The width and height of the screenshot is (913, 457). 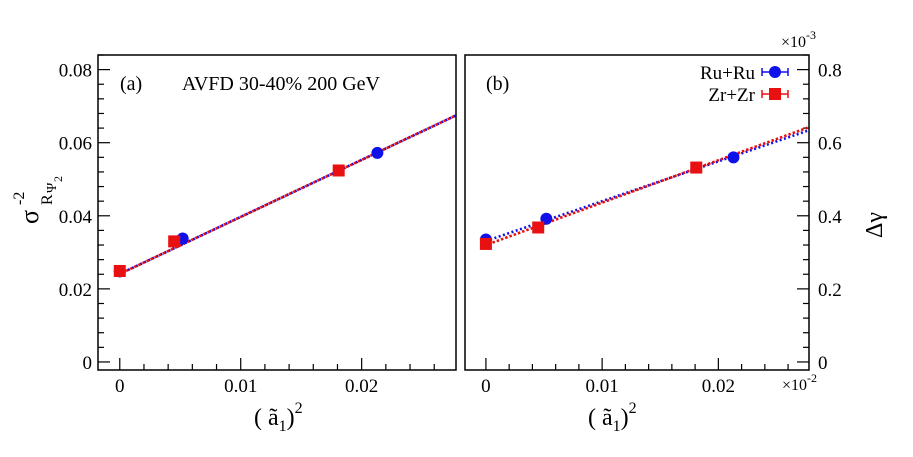 I want to click on y-tick-label-b: 0.8, so click(x=830, y=71).